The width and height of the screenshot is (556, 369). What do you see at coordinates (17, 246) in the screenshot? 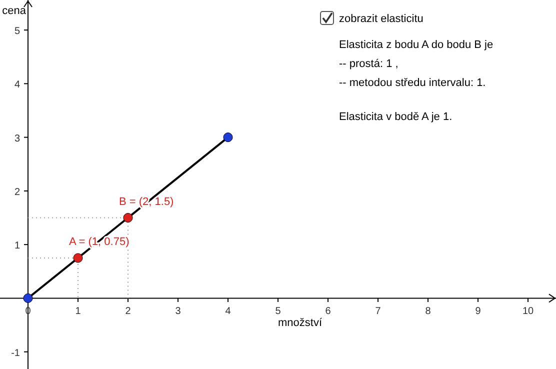
I see `y-tick-label: 1` at bounding box center [17, 246].